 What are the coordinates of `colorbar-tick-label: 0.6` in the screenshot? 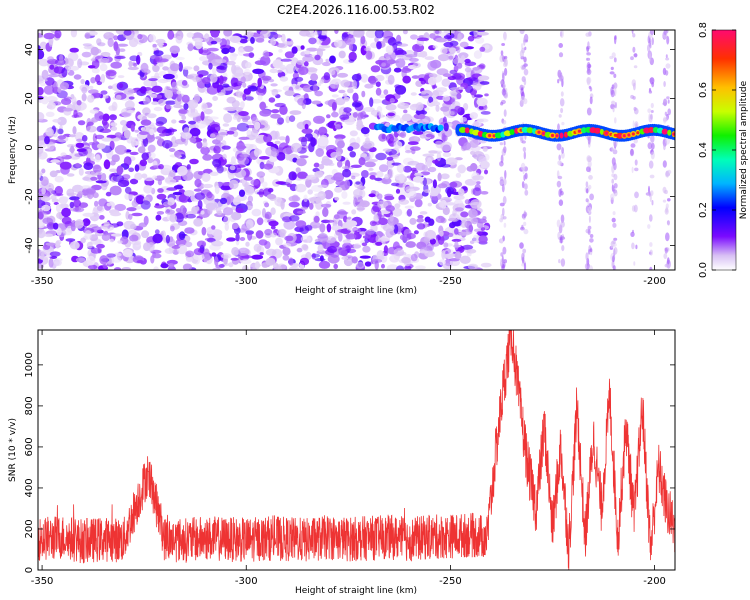 It's located at (703, 90).